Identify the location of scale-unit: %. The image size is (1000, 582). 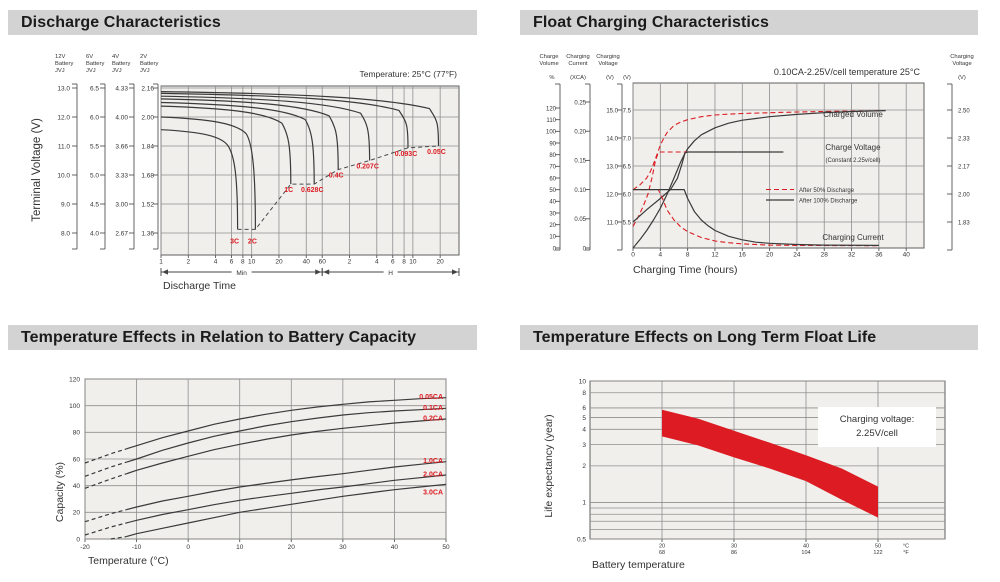
(551, 78).